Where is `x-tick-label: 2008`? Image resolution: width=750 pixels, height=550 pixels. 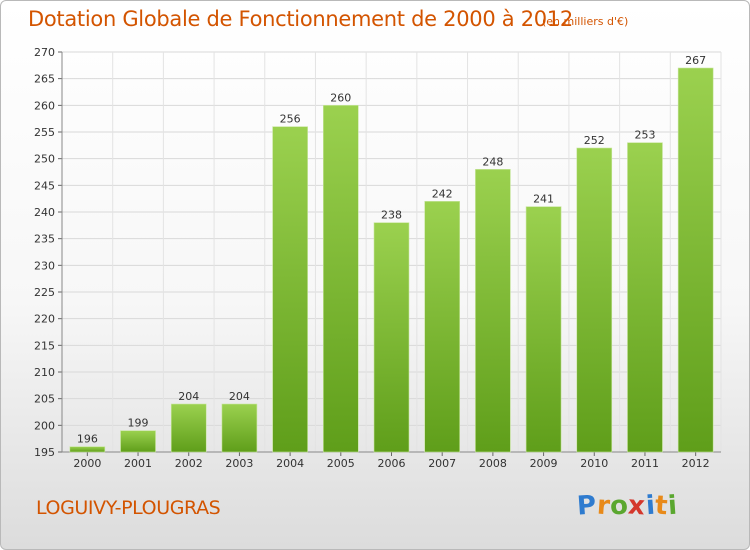
x-tick-label: 2008 is located at coordinates (493, 463).